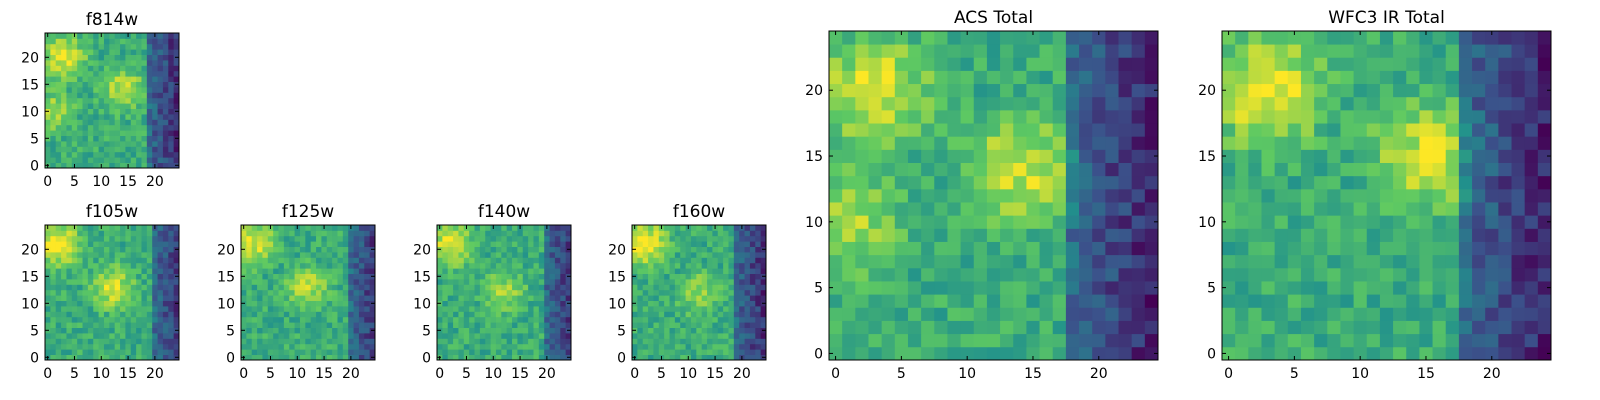  Describe the element at coordinates (617, 250) in the screenshot. I see `y-tick-label: 20` at that location.